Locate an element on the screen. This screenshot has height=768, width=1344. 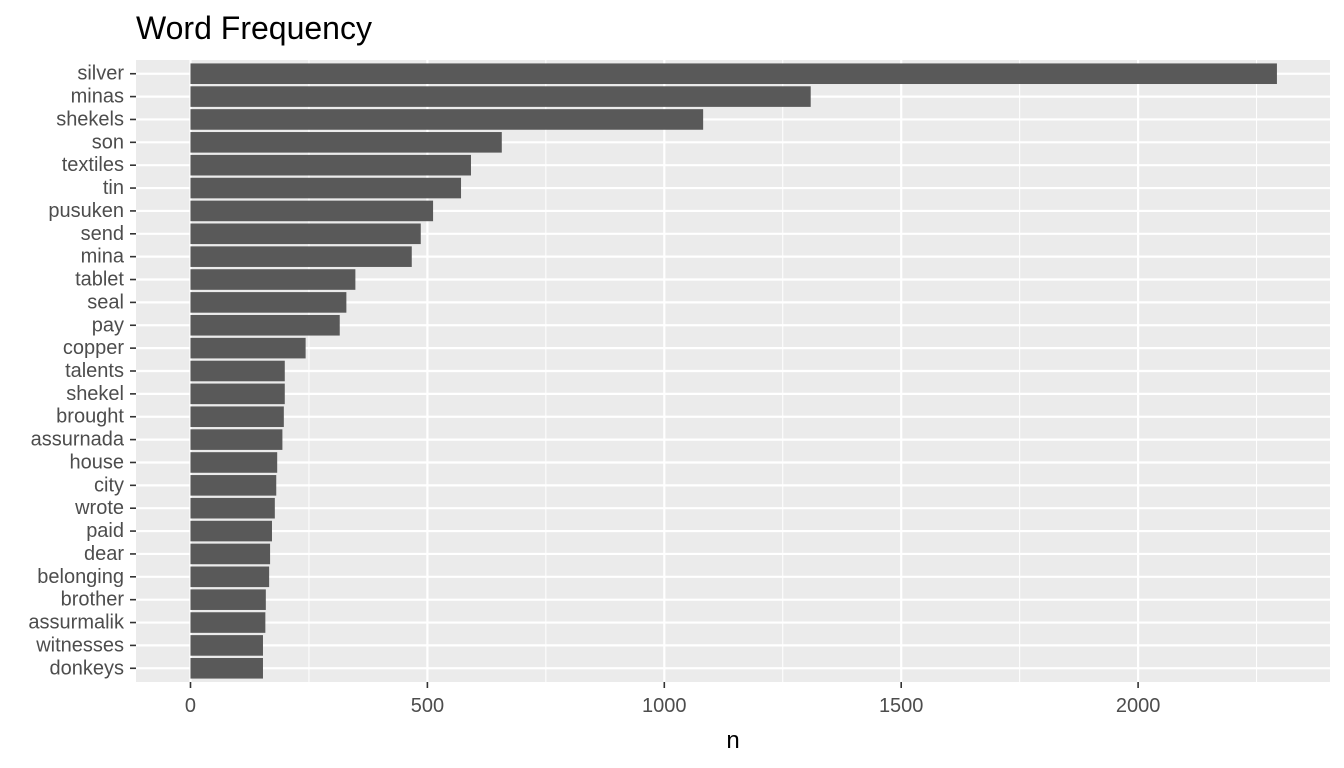
y-tick-label: silver is located at coordinates (100, 74).